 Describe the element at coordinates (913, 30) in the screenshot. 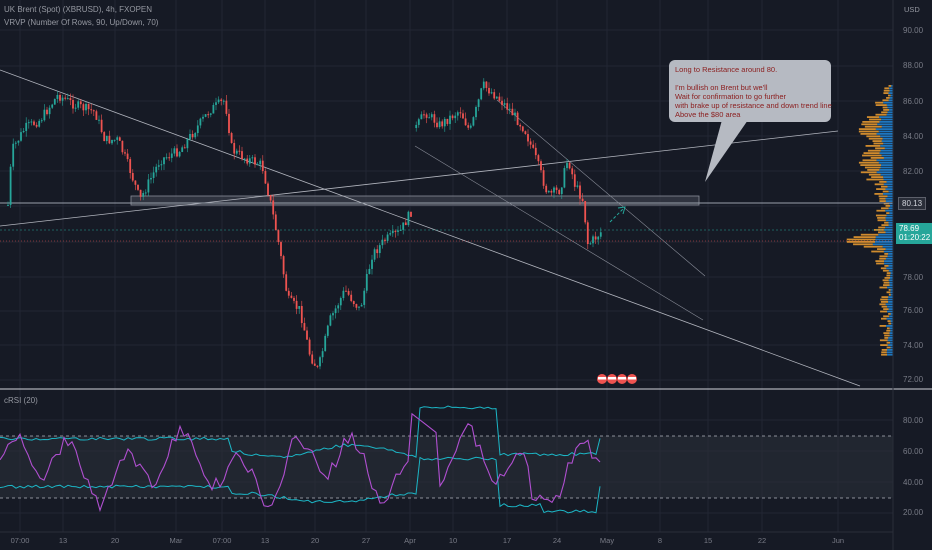

I see `price-tick: 90.00` at that location.